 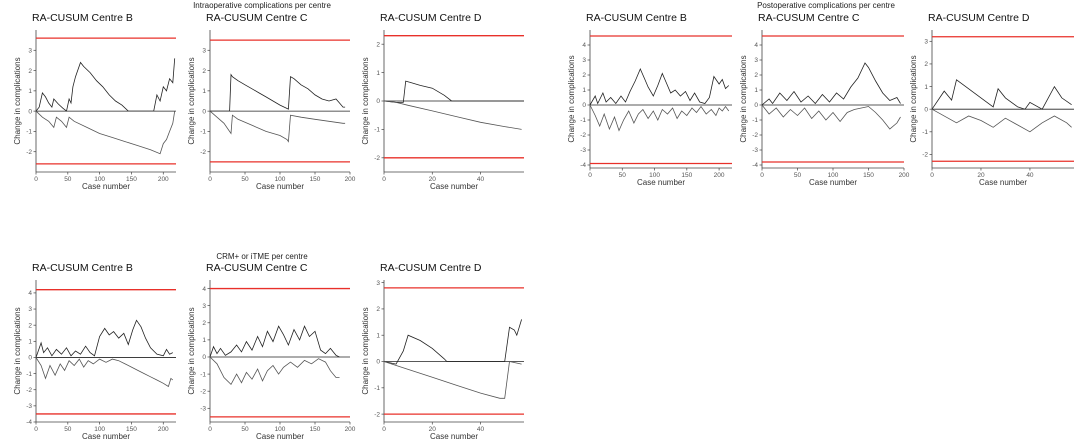 What do you see at coordinates (262, 256) in the screenshot?
I see `group-title: CRM+ or iTME per centre` at bounding box center [262, 256].